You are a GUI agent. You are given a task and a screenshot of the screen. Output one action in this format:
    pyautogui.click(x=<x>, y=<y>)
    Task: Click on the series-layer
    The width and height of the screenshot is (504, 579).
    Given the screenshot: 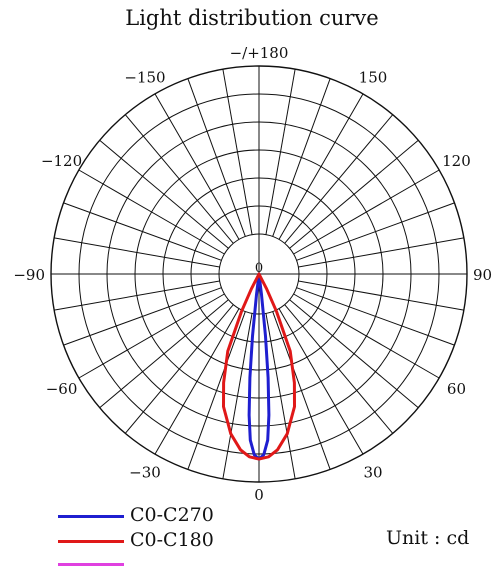 What is the action you would take?
    pyautogui.click(x=259, y=366)
    